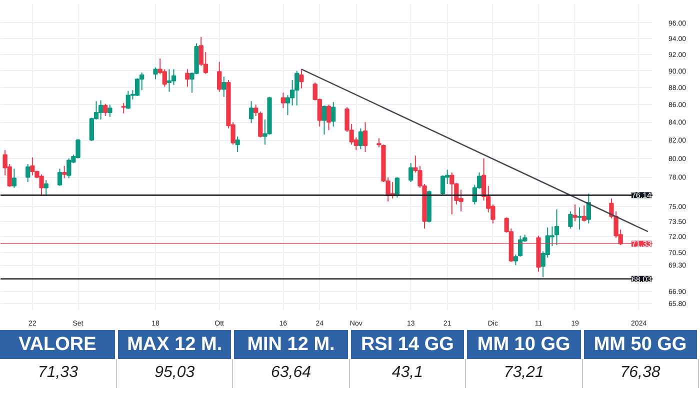 This screenshot has height=400, width=700. Describe the element at coordinates (407, 345) in the screenshot. I see `text: RSI 14 GG` at that location.